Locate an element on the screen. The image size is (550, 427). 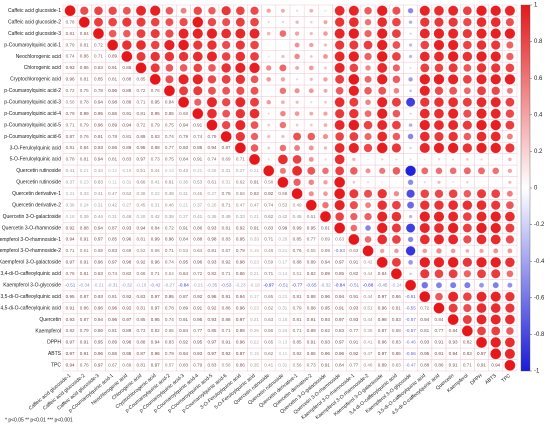
correlation-label: 0.94 is located at coordinates (98, 227).